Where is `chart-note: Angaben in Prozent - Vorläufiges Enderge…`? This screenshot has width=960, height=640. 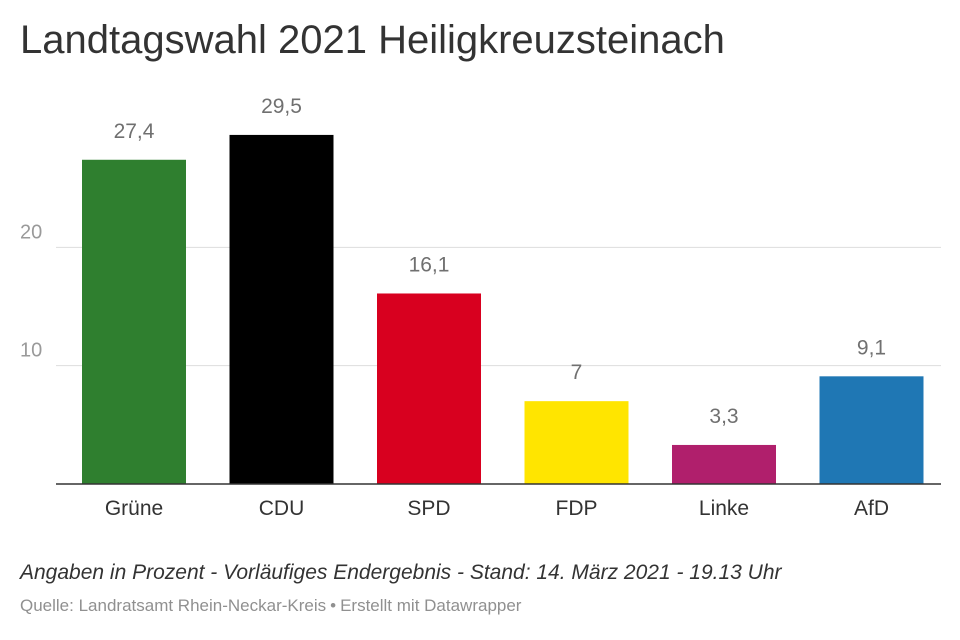
chart-note: Angaben in Prozent - Vorläufiges Enderge… is located at coordinates (401, 572).